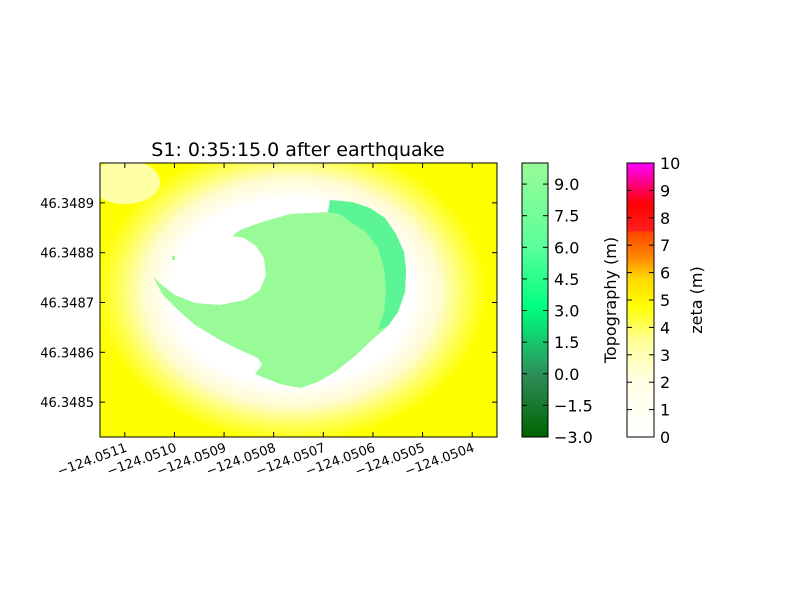 The image size is (800, 600). Describe the element at coordinates (696, 299) in the screenshot. I see `zeta-colorbar-label: zeta (m)` at that location.